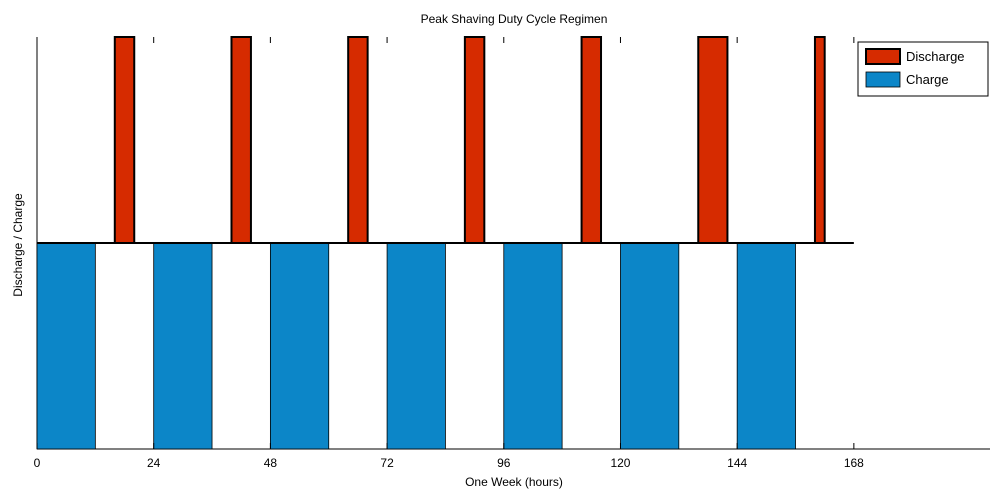 The image size is (992, 493). What do you see at coordinates (514, 19) in the screenshot?
I see `chart-title: Peak Shaving Duty Cycle Regimen` at bounding box center [514, 19].